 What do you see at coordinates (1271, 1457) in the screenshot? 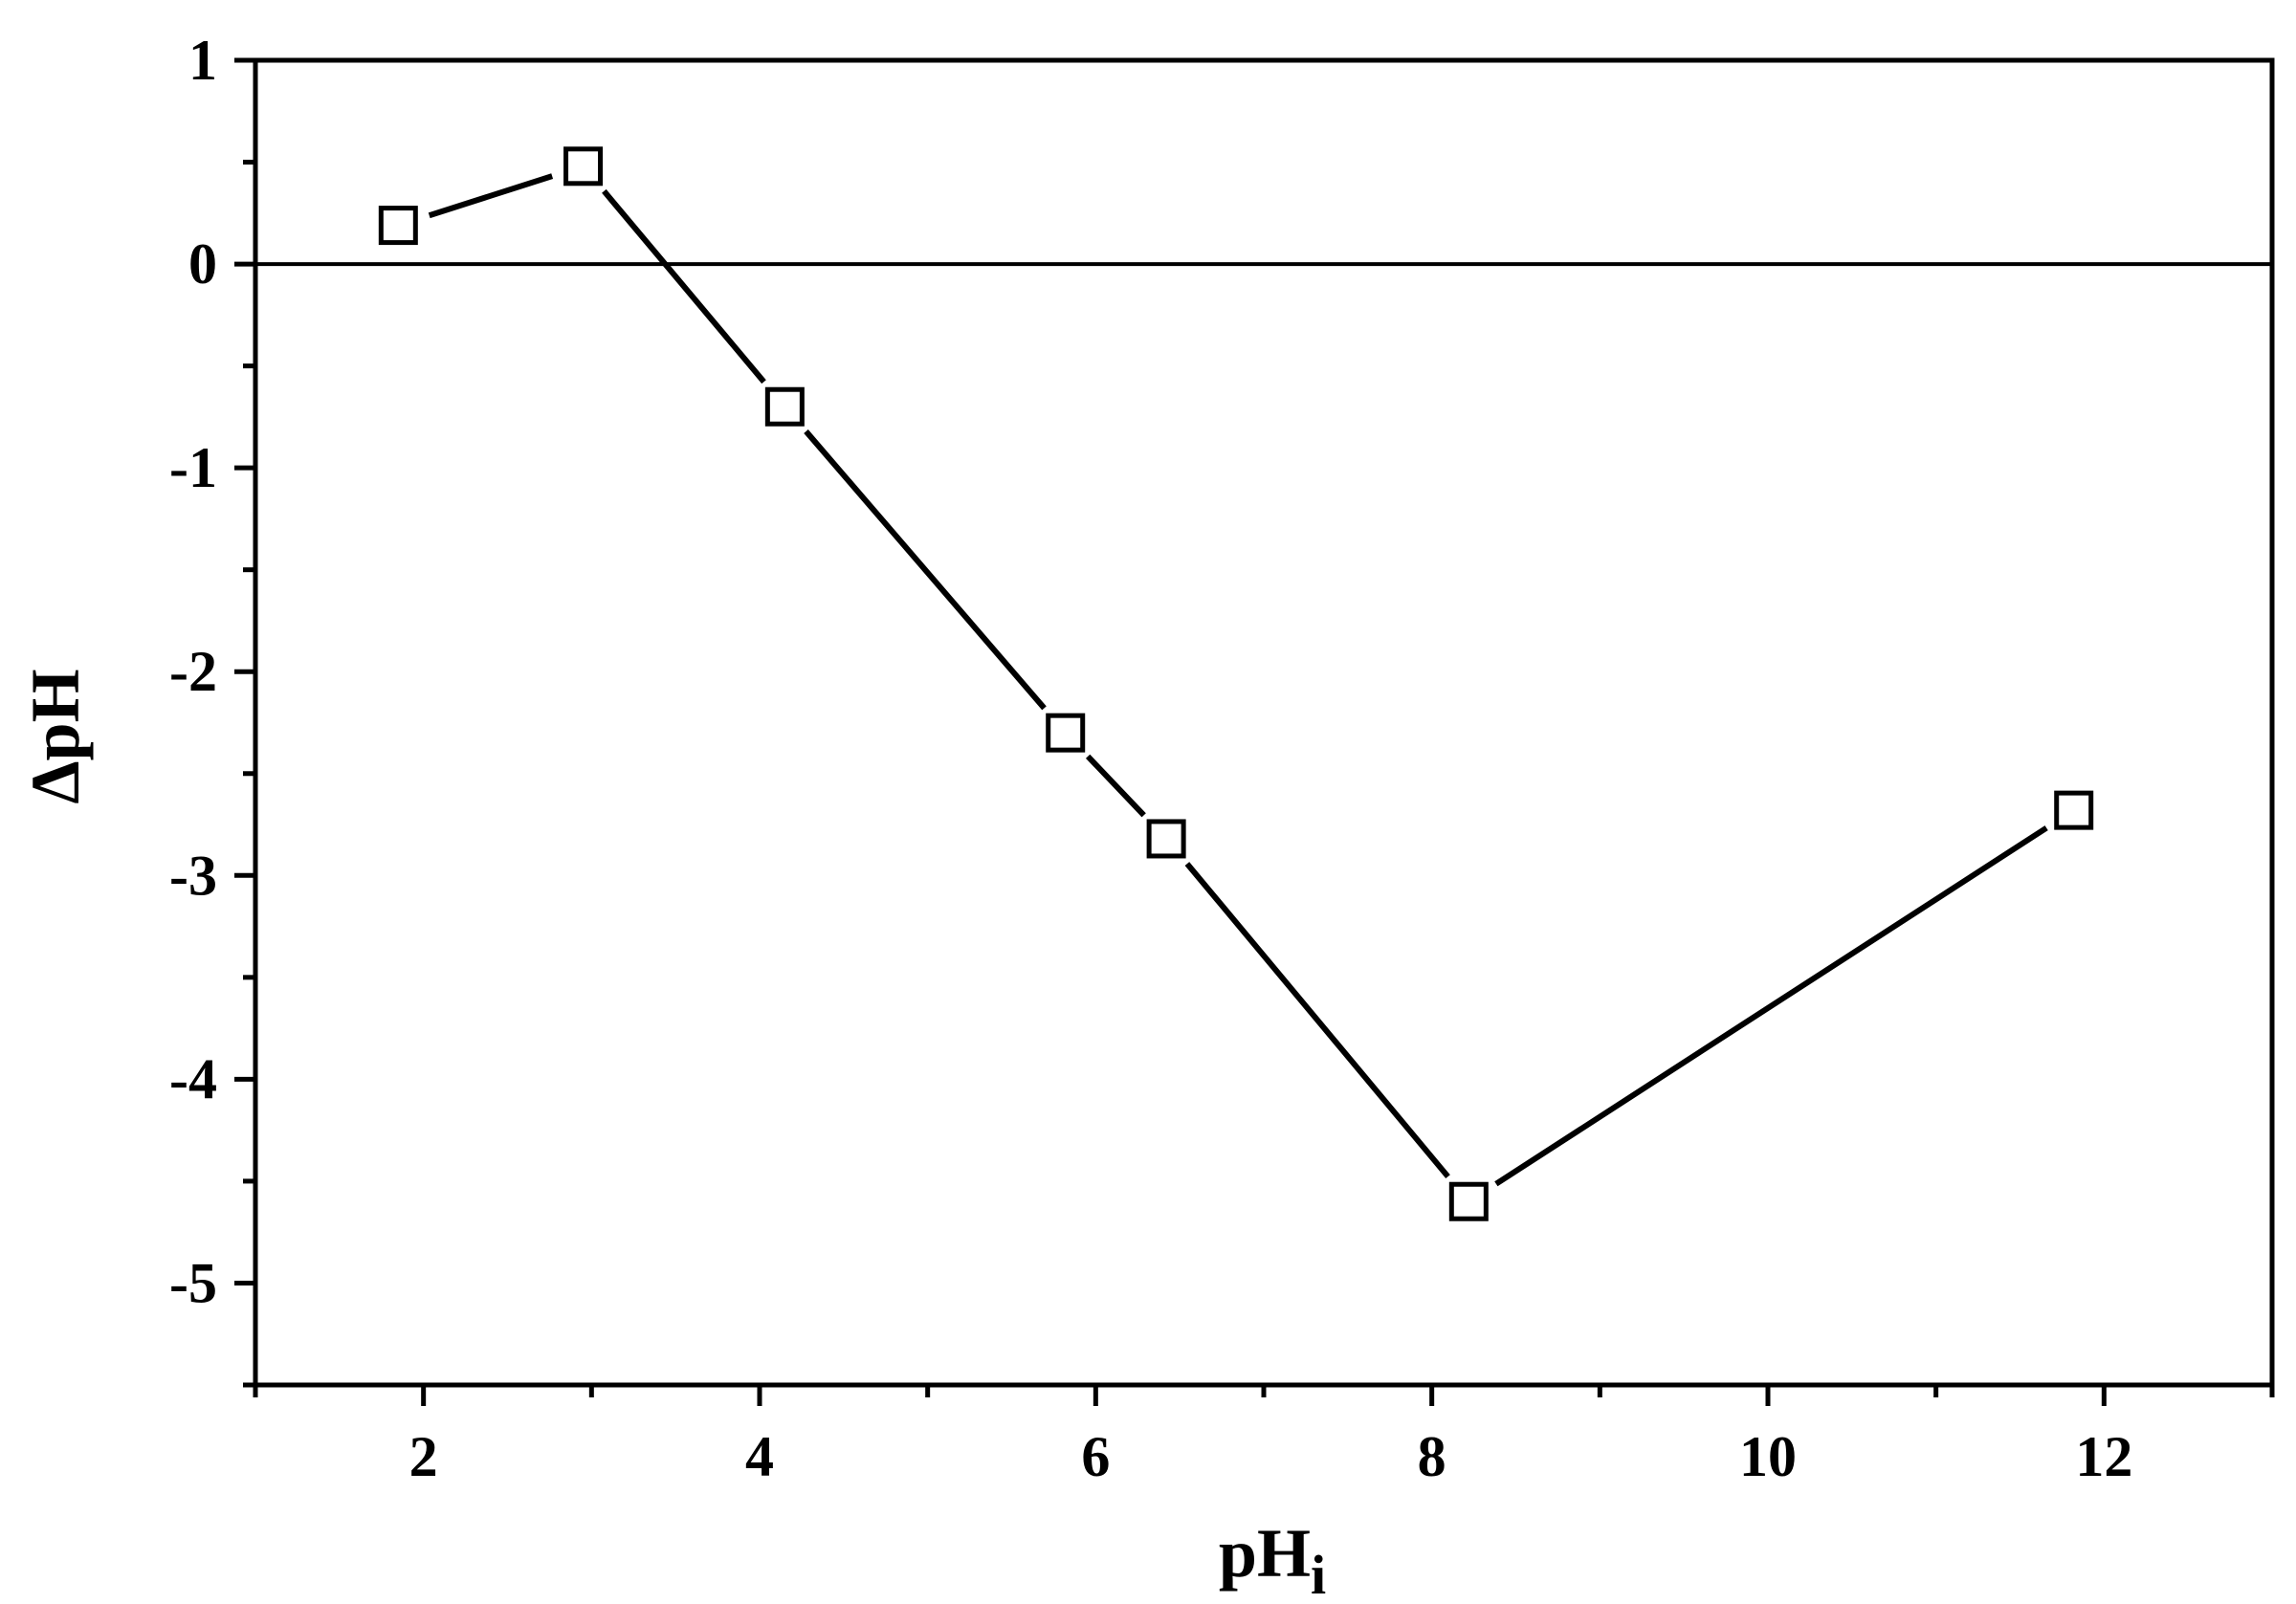
I see `x-axis-tick-labels: 2 4 6 8 10 12` at bounding box center [1271, 1457].